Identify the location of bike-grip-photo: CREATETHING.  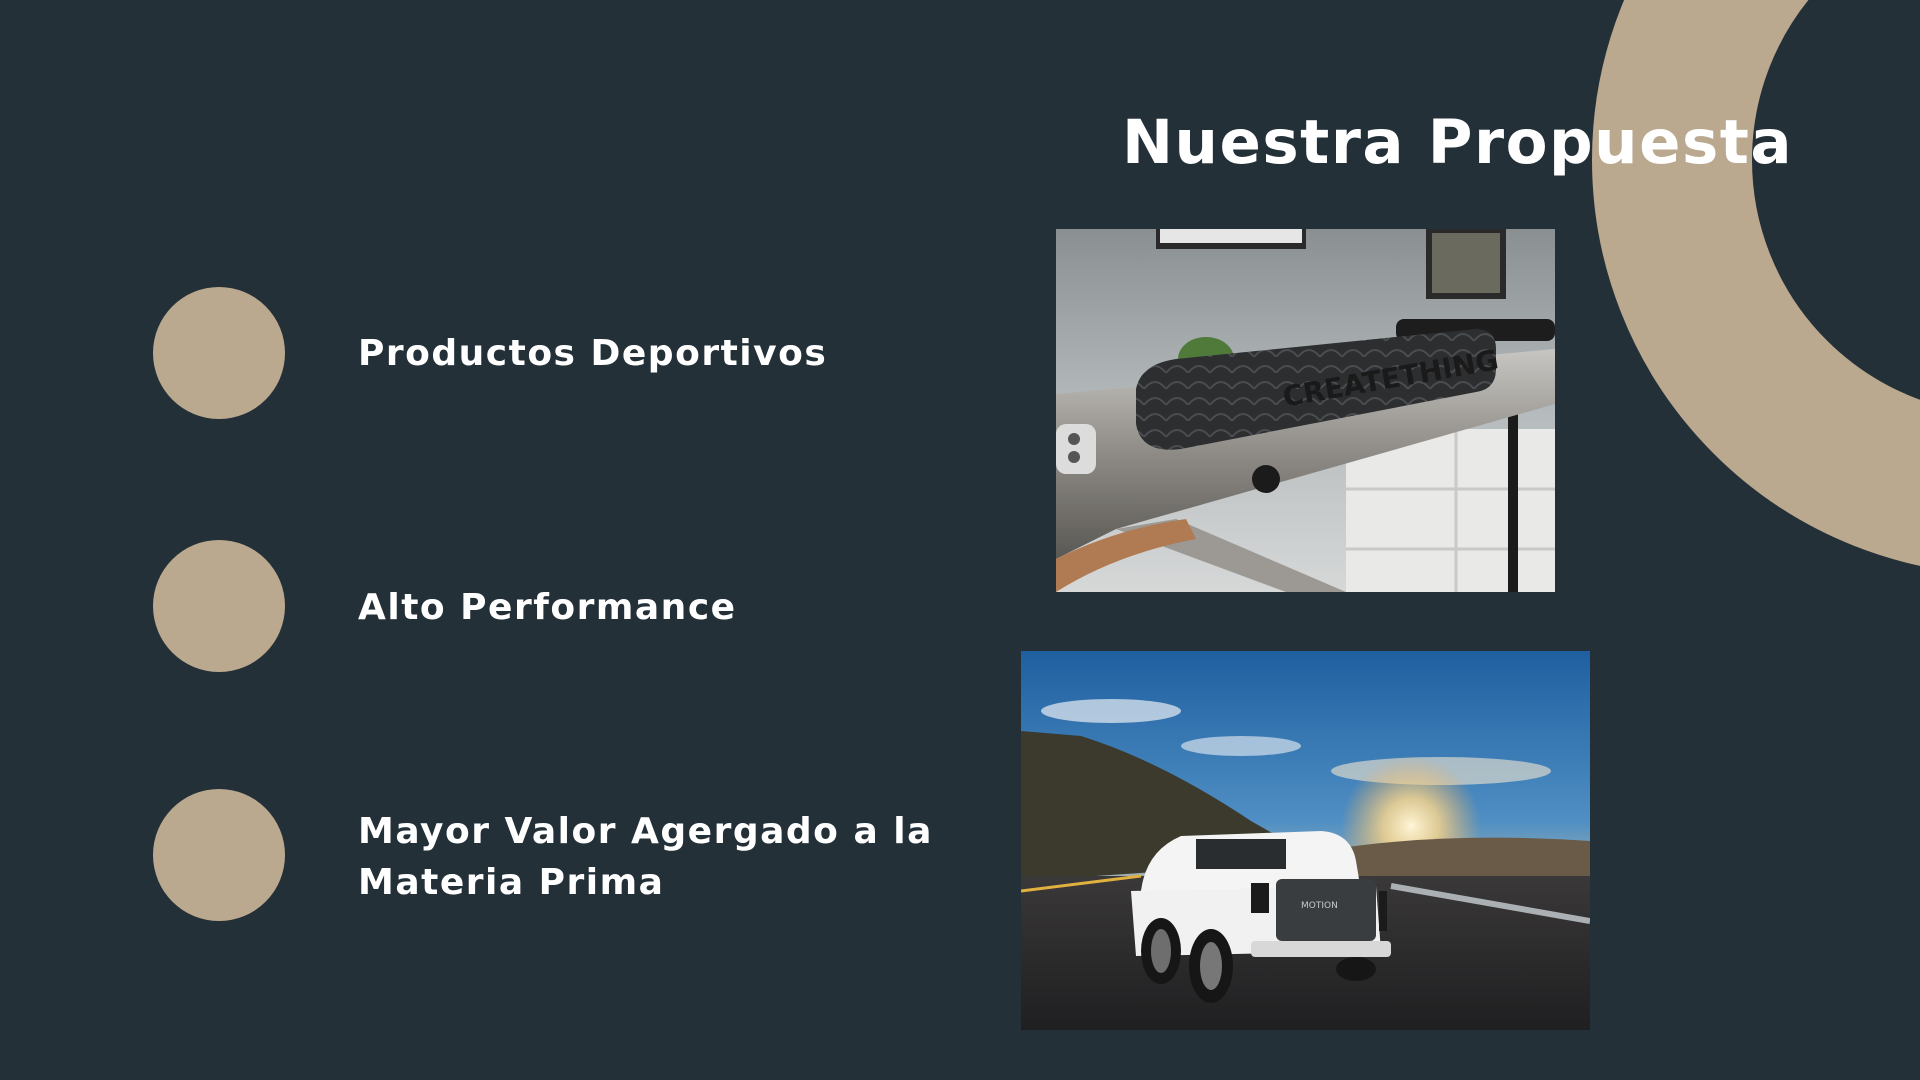
(1305, 410).